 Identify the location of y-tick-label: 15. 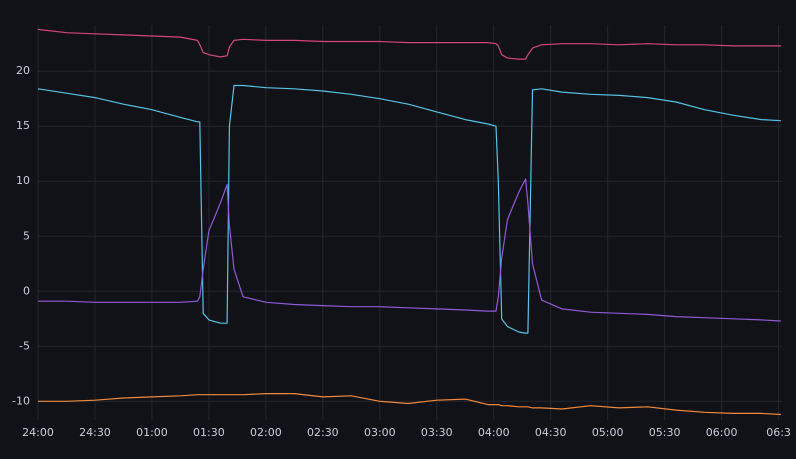
(23, 125).